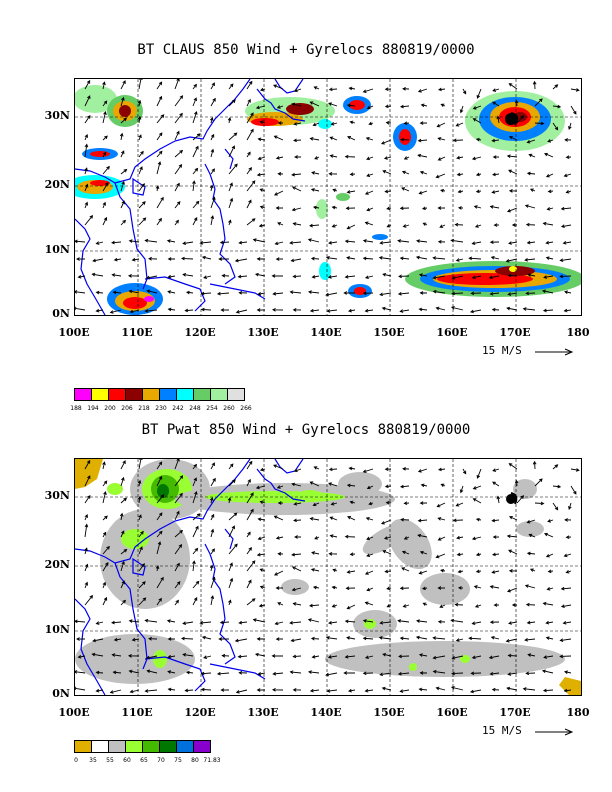 The width and height of the screenshot is (612, 792). I want to click on legend-label: 80, so click(195, 760).